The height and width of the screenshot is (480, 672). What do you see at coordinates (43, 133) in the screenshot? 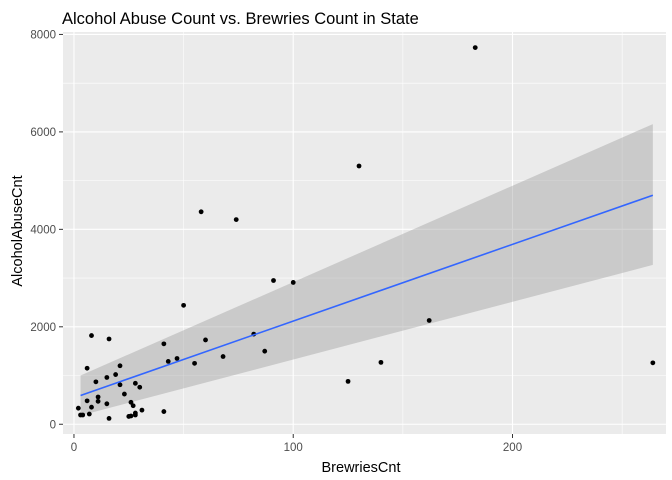
I see `y-tick-label: 6000` at bounding box center [43, 133].